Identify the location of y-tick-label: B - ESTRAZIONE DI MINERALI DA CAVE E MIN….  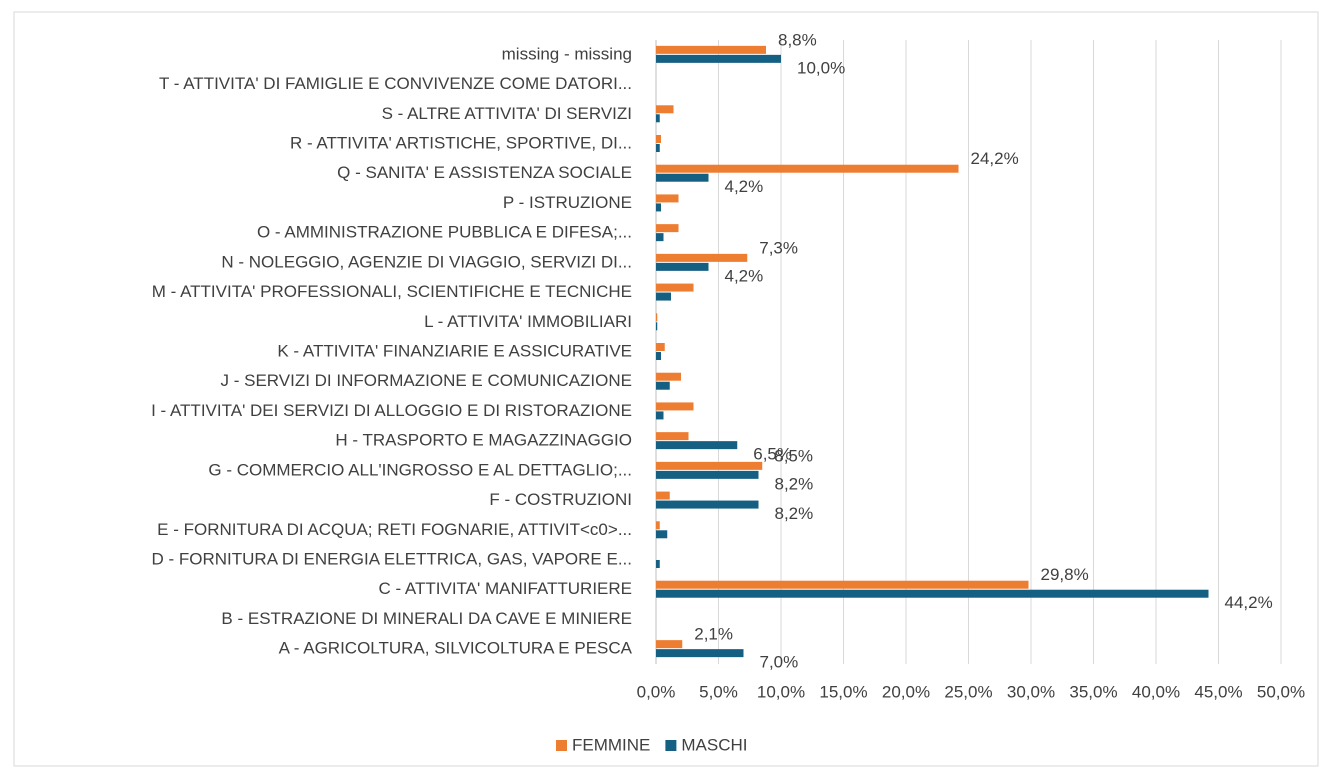
(426, 618).